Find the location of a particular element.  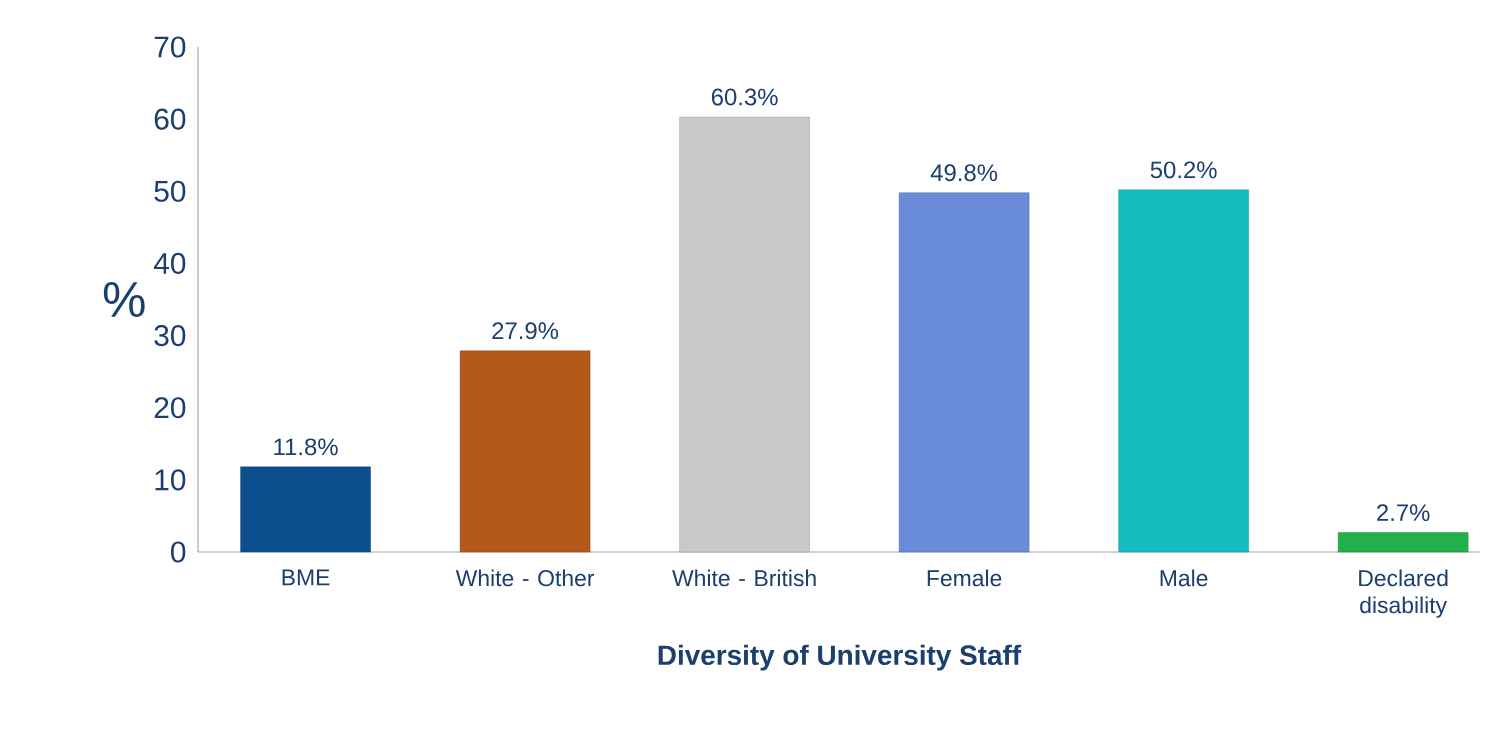

x-tick-label: Female is located at coordinates (964, 578).